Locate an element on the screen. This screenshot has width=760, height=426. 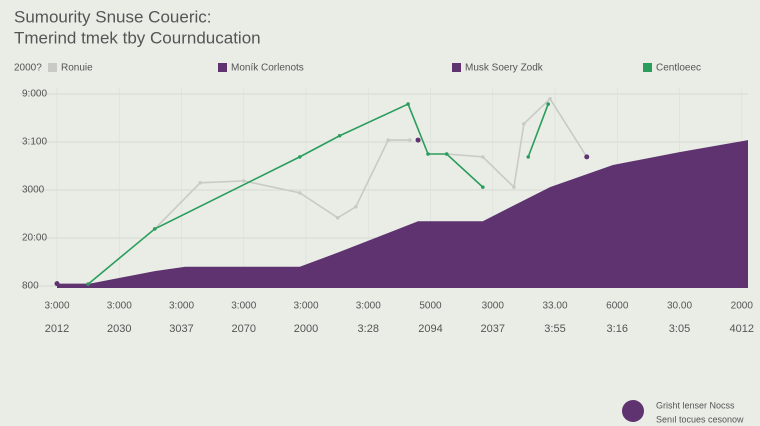
legend-label: Moník Corlenots is located at coordinates (267, 68).